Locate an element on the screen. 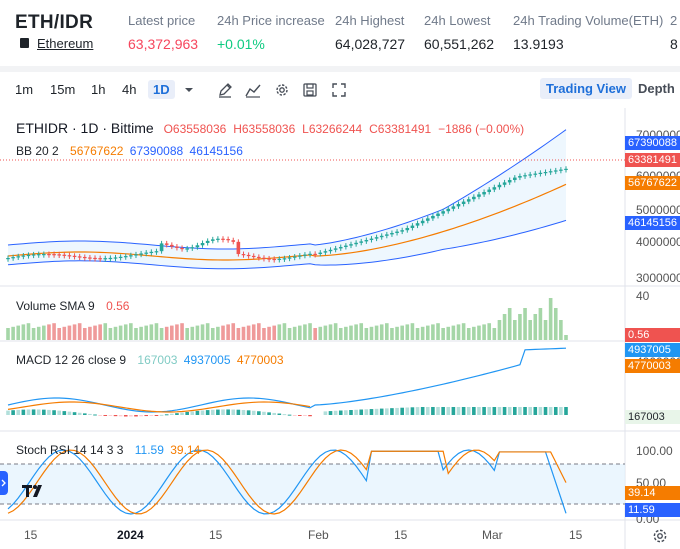 The image size is (680, 549). save-icon is located at coordinates (310, 90).